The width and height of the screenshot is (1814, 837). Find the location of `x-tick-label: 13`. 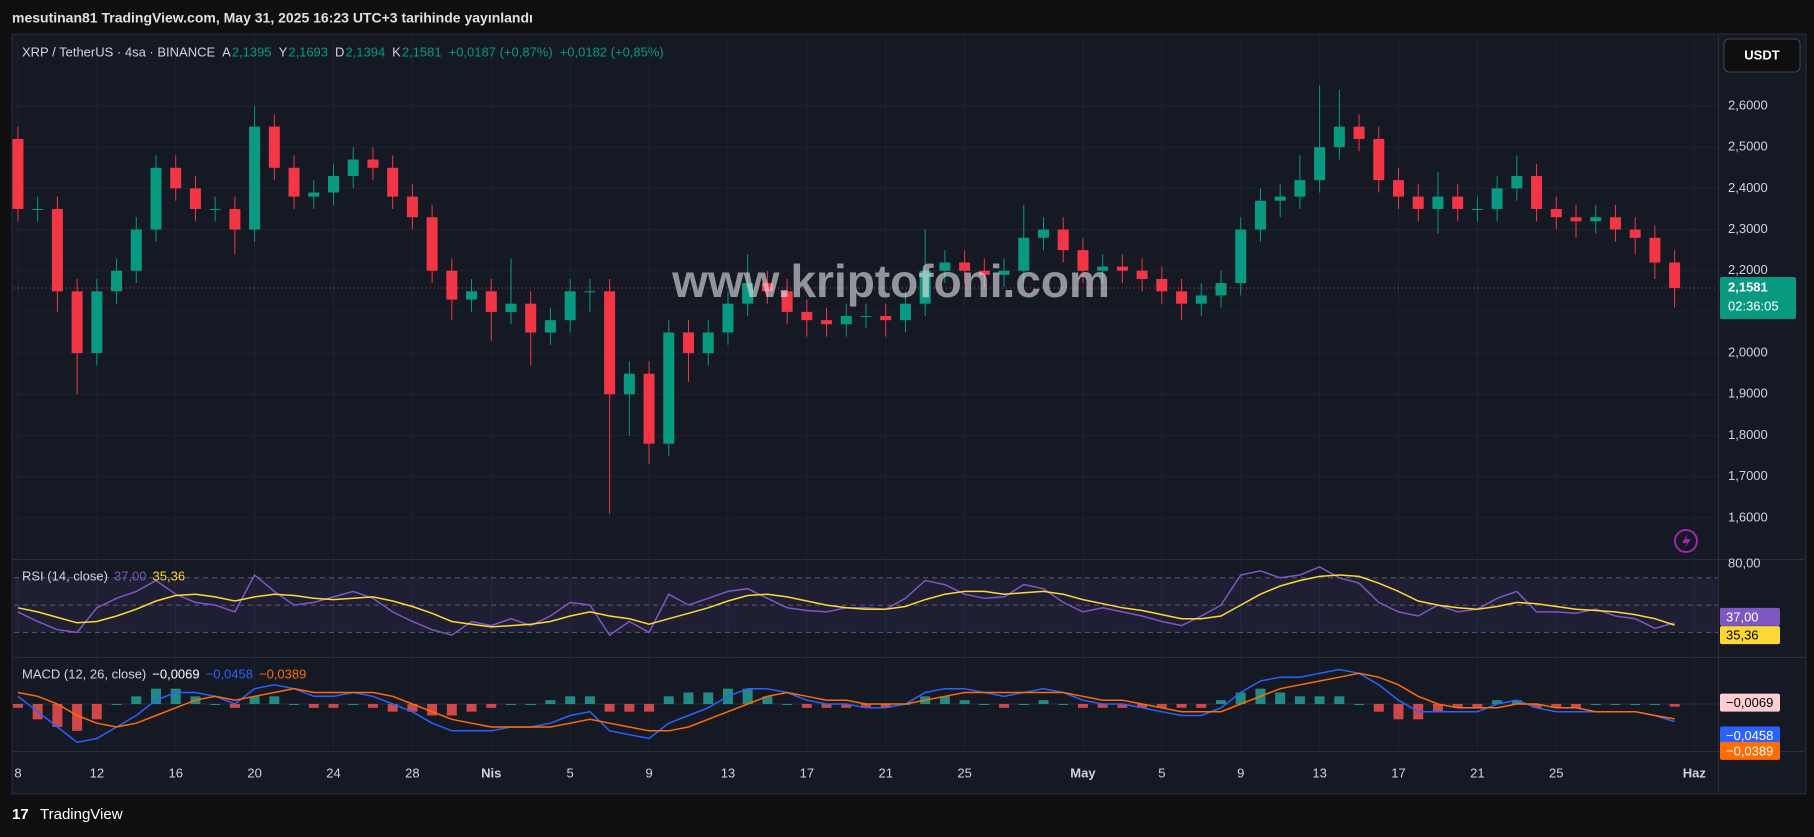

x-tick-label: 13 is located at coordinates (728, 772).